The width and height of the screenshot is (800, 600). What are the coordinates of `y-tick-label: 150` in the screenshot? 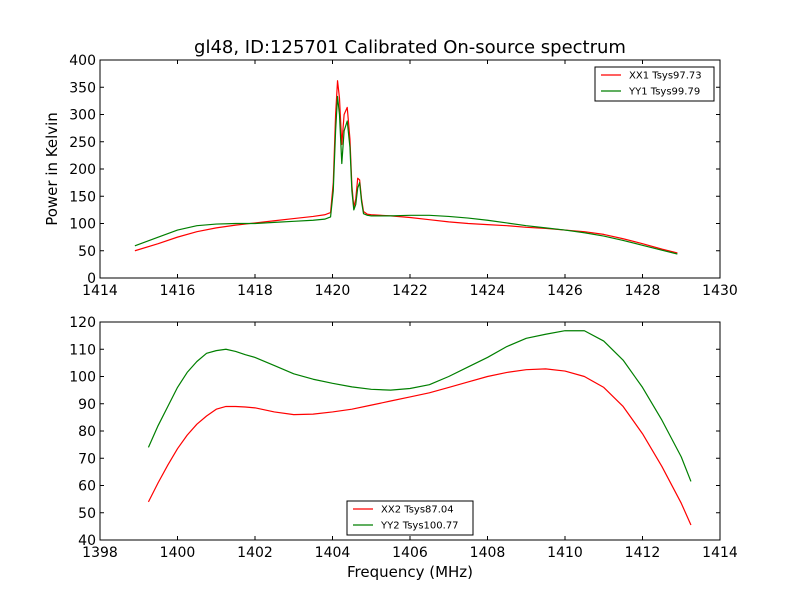 It's located at (82, 197).